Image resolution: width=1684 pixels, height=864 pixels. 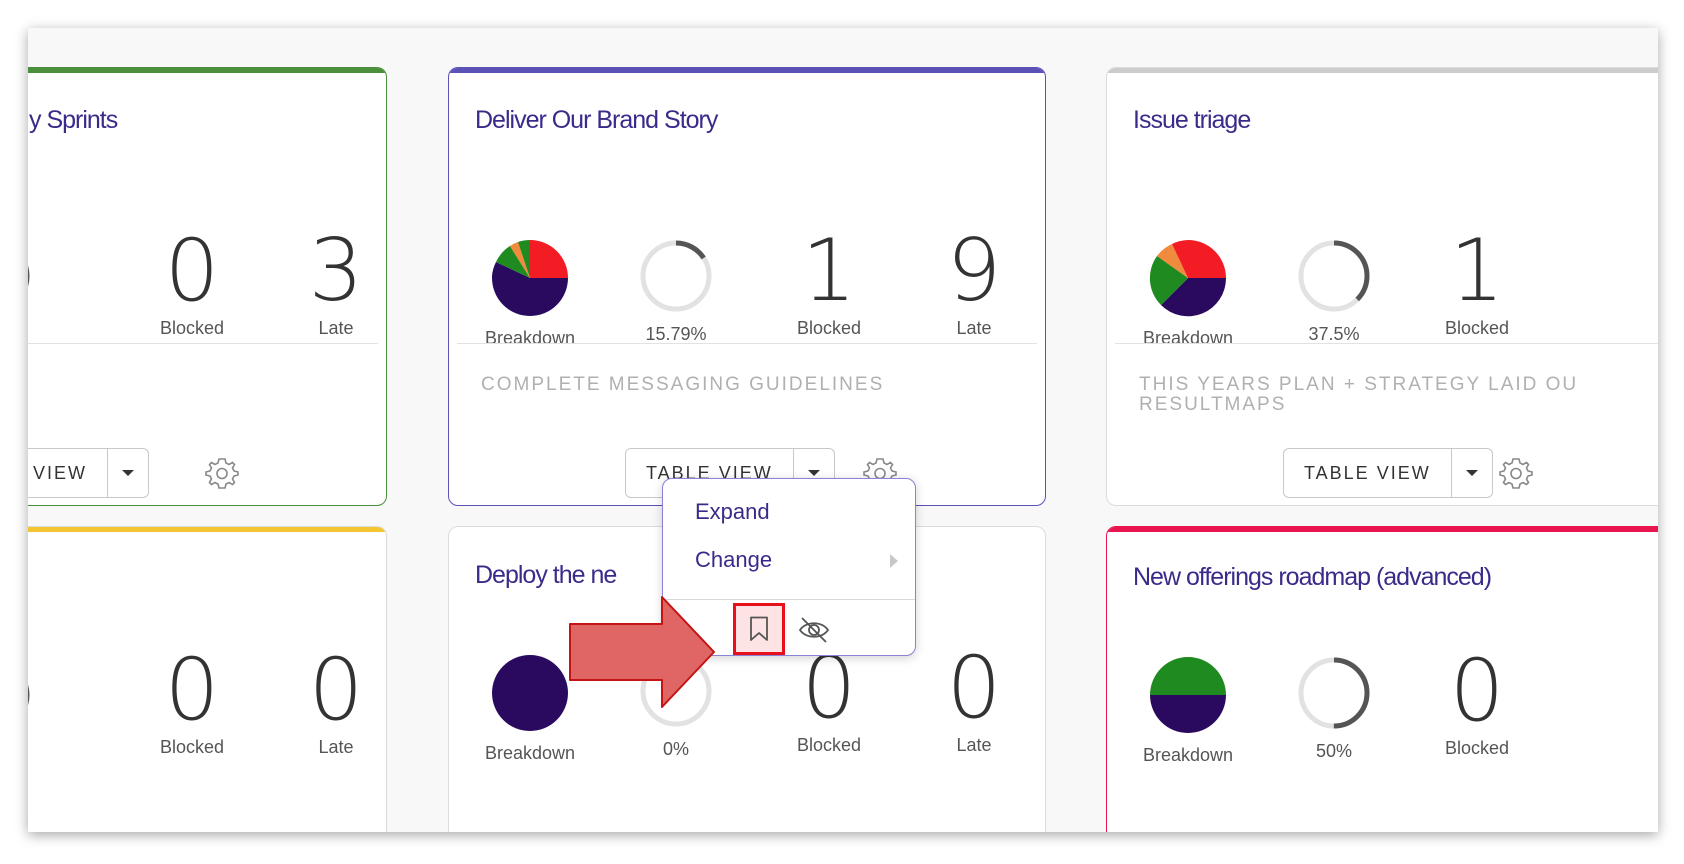 I want to click on progress-metric: 15.79%, so click(x=676, y=291).